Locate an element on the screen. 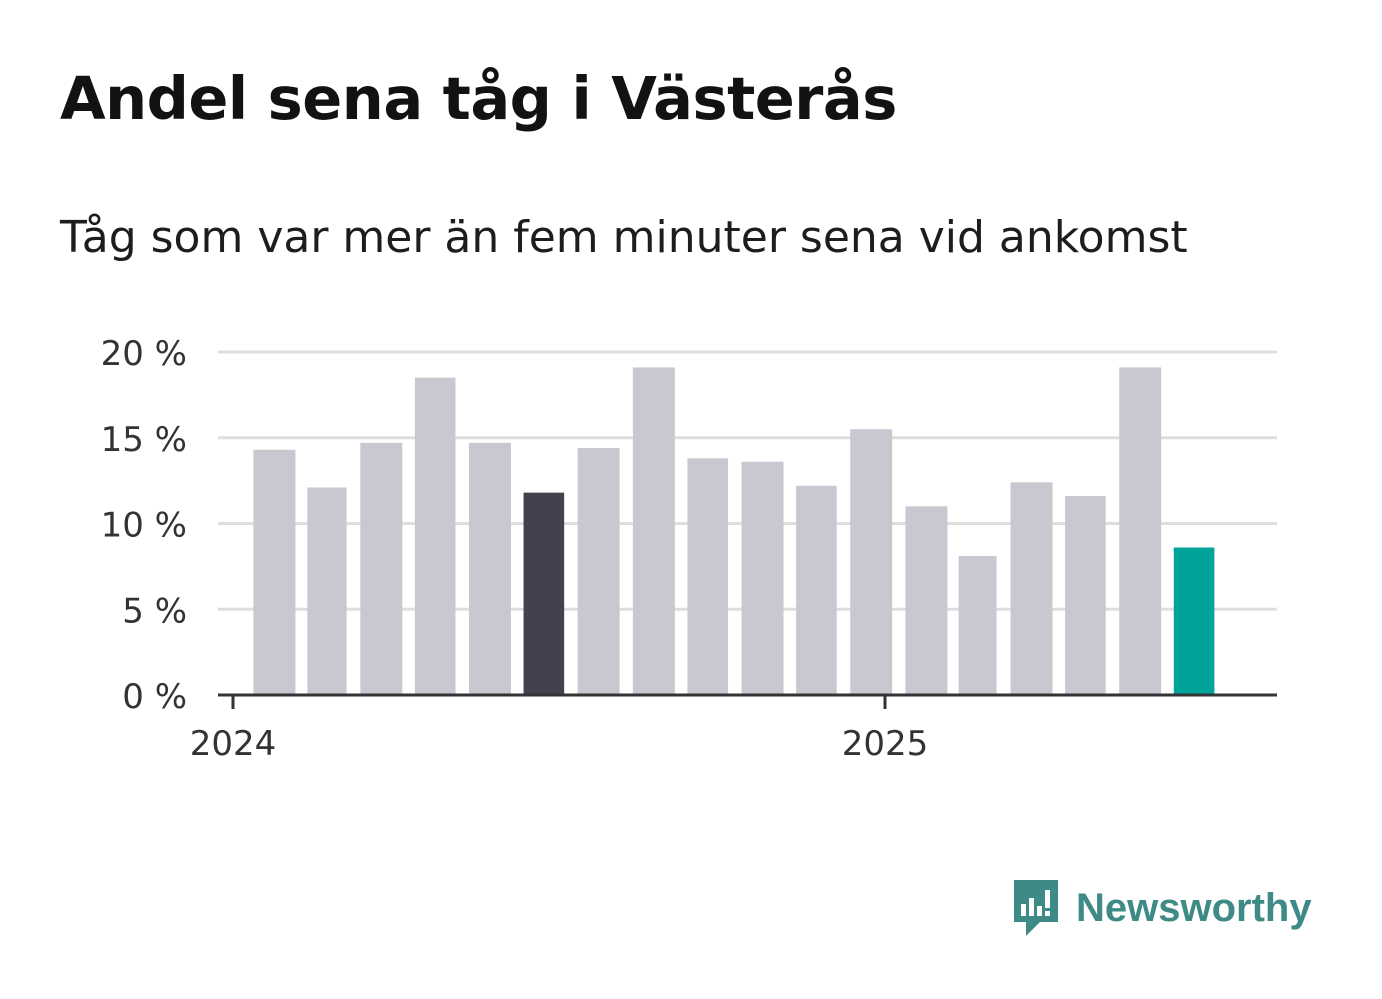  newsworthy-logo-icon is located at coordinates (1036, 908).